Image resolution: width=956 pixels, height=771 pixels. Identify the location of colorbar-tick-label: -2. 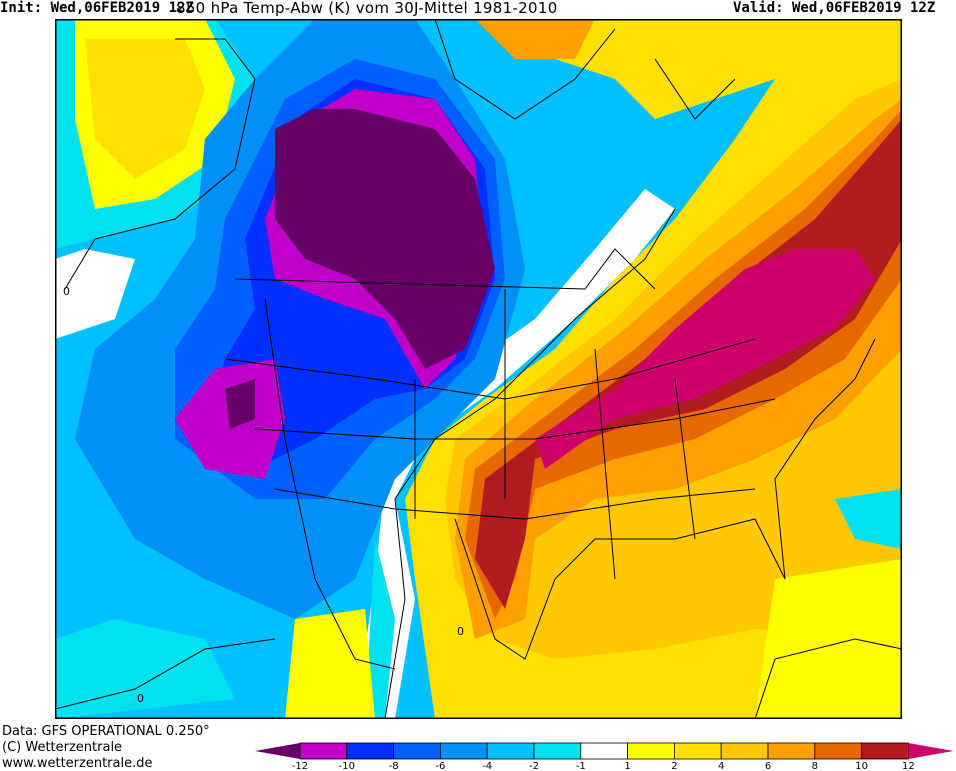
(534, 765).